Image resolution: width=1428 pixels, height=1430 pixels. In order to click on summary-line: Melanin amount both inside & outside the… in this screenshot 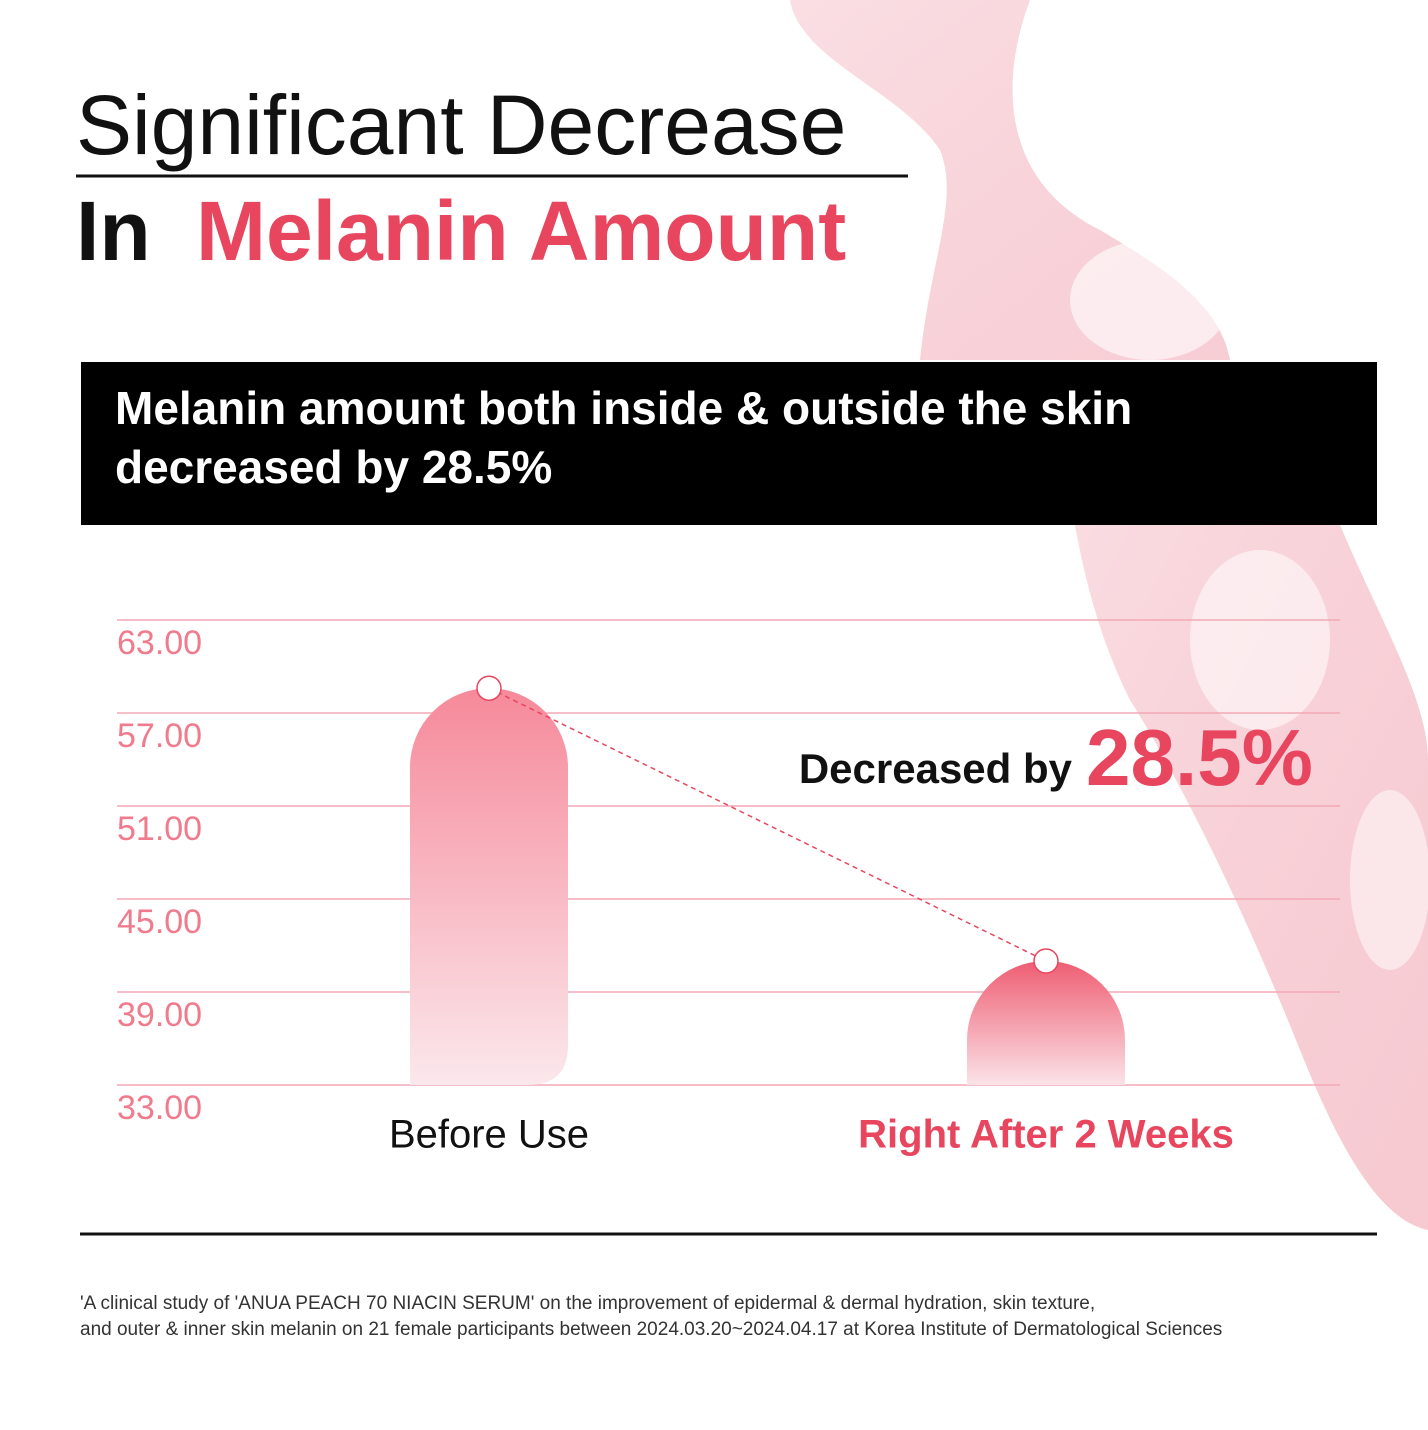, I will do `click(623, 408)`.